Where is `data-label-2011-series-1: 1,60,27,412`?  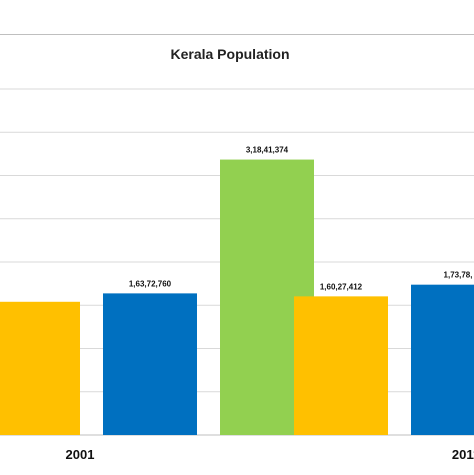
data-label-2011-series-1: 1,60,27,412 is located at coordinates (341, 286).